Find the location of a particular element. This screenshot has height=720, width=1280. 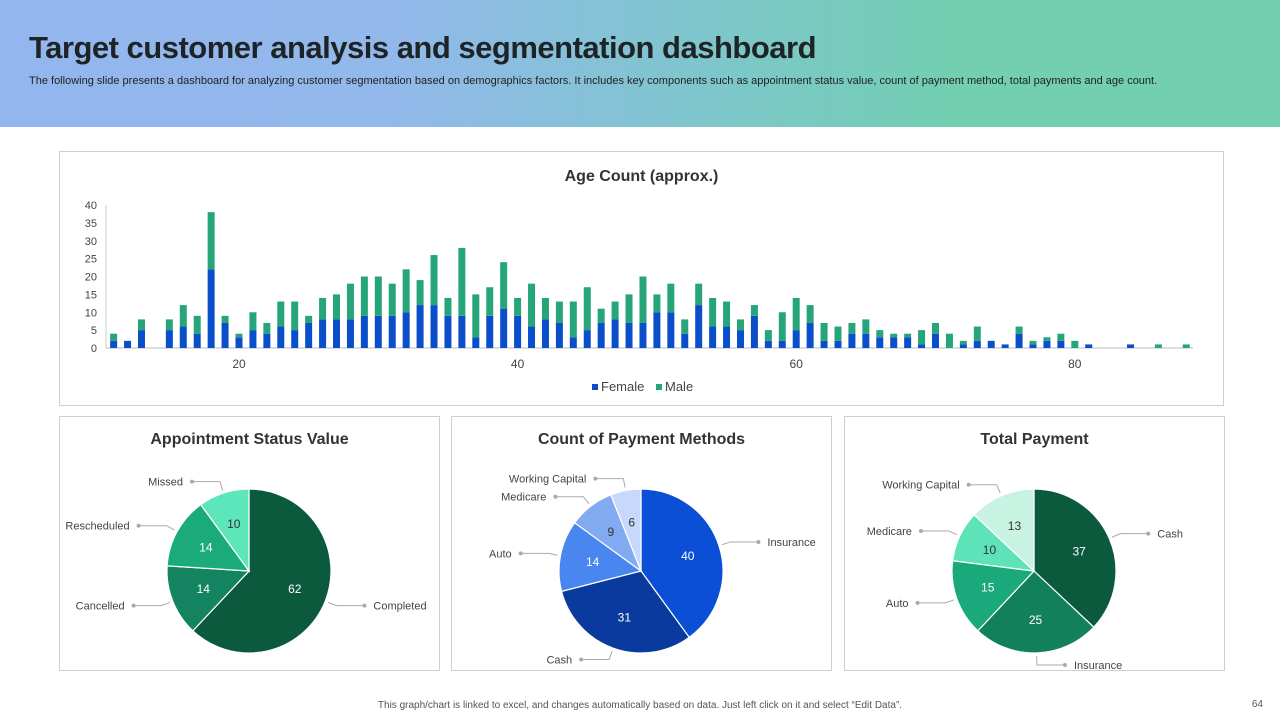

y-tick-label: 35 is located at coordinates (91, 224).